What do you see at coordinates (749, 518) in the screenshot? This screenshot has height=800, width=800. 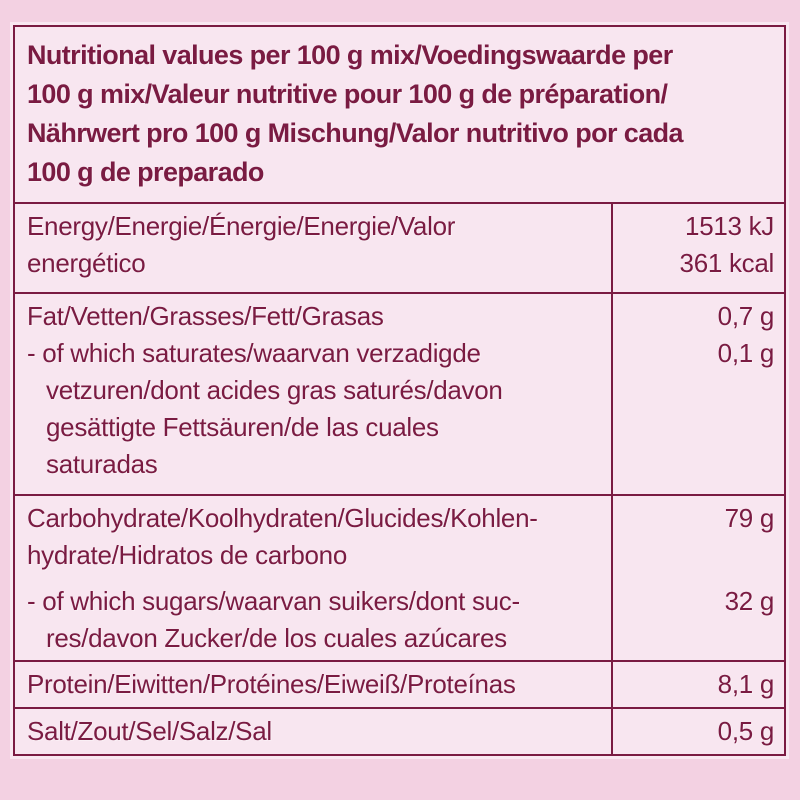 I see `nutrient-value: 79 g` at bounding box center [749, 518].